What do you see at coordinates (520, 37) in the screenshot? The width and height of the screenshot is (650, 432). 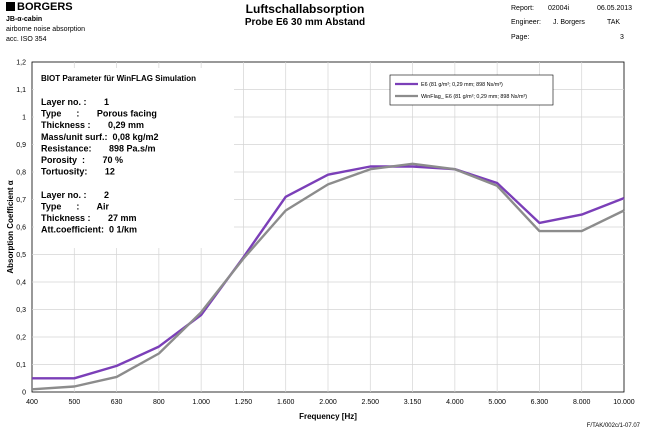 I see `page-label: Page:` at bounding box center [520, 37].